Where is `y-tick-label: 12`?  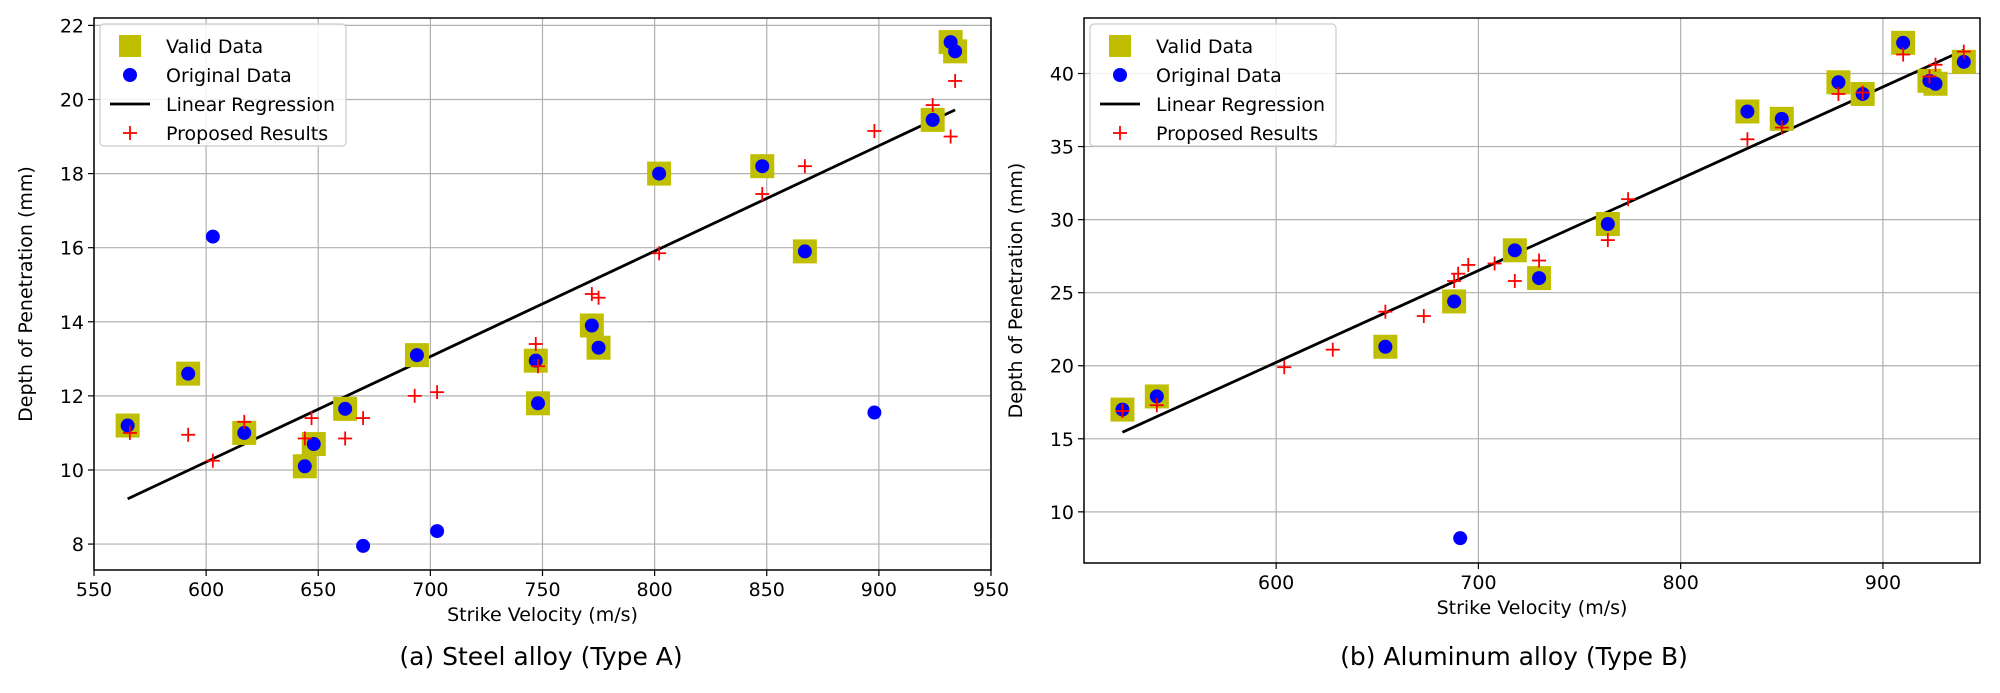
y-tick-label: 12 is located at coordinates (72, 397).